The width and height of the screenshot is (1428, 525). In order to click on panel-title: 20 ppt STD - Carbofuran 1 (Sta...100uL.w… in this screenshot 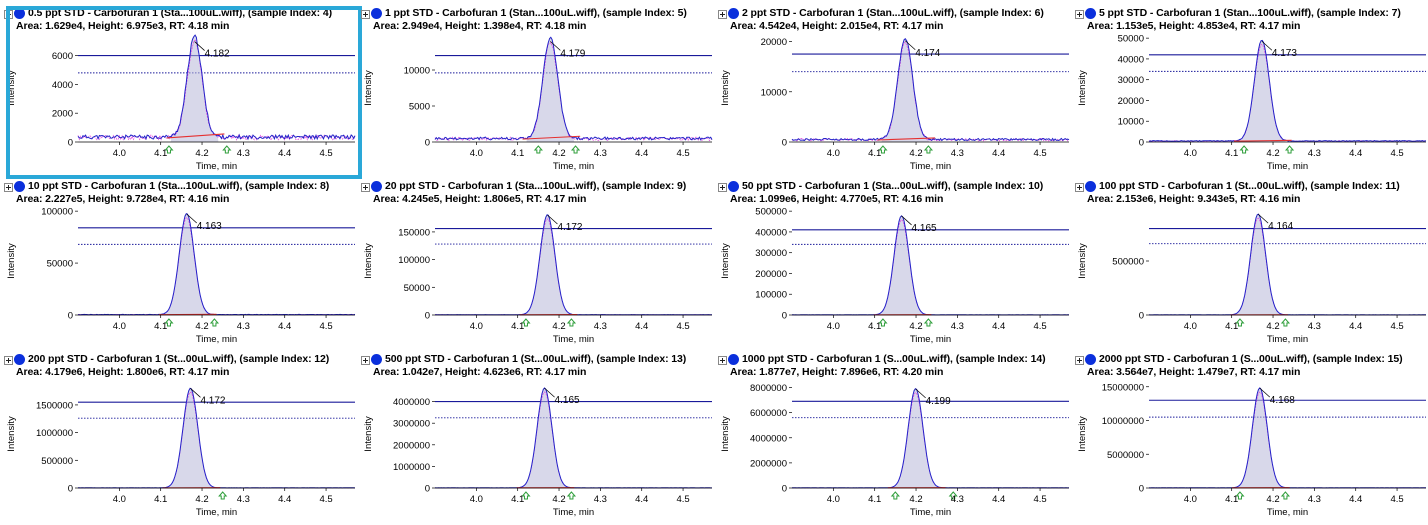, I will do `click(535, 186)`.